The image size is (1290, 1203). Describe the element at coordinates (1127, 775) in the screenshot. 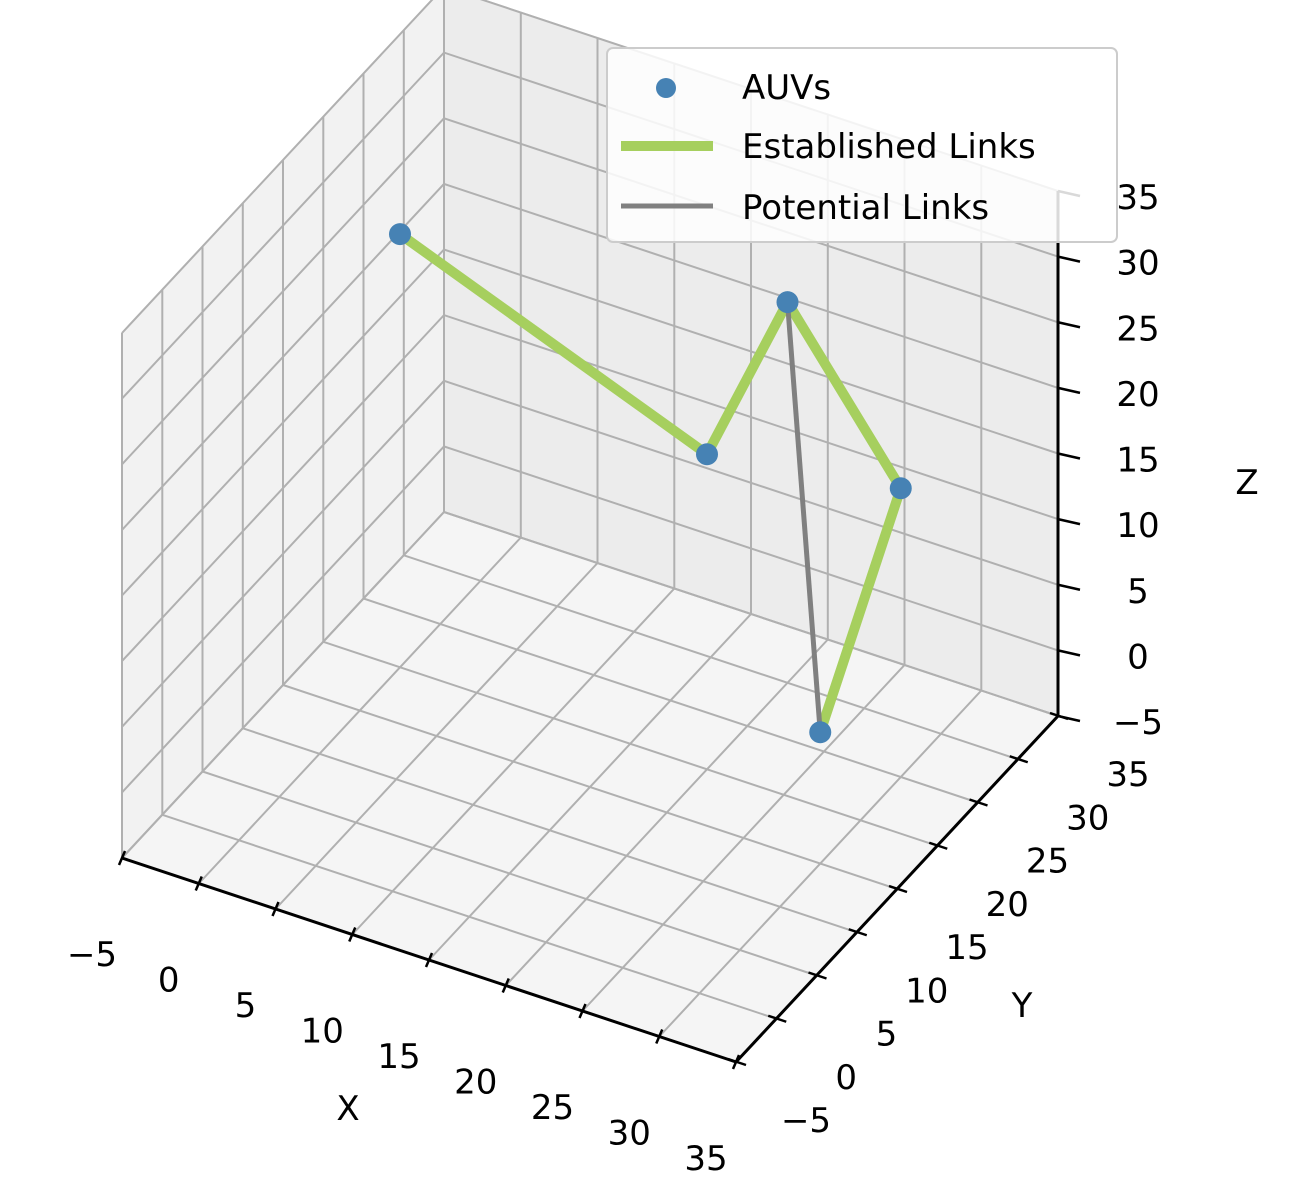

I see `y-tick-label: 35` at that location.